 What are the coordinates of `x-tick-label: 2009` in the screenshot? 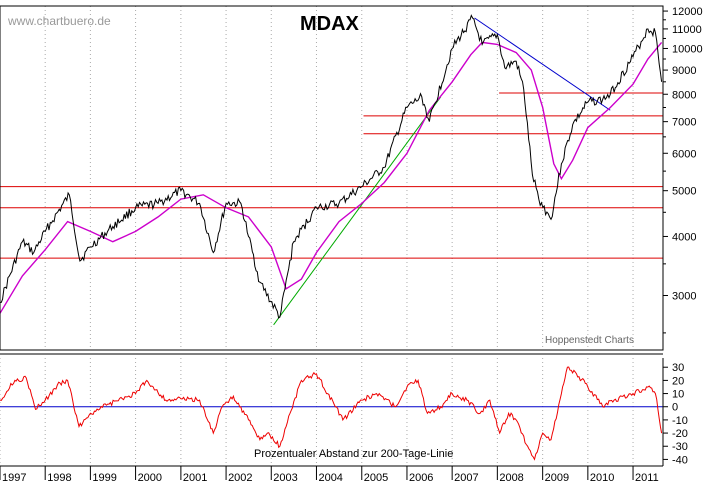 It's located at (557, 478).